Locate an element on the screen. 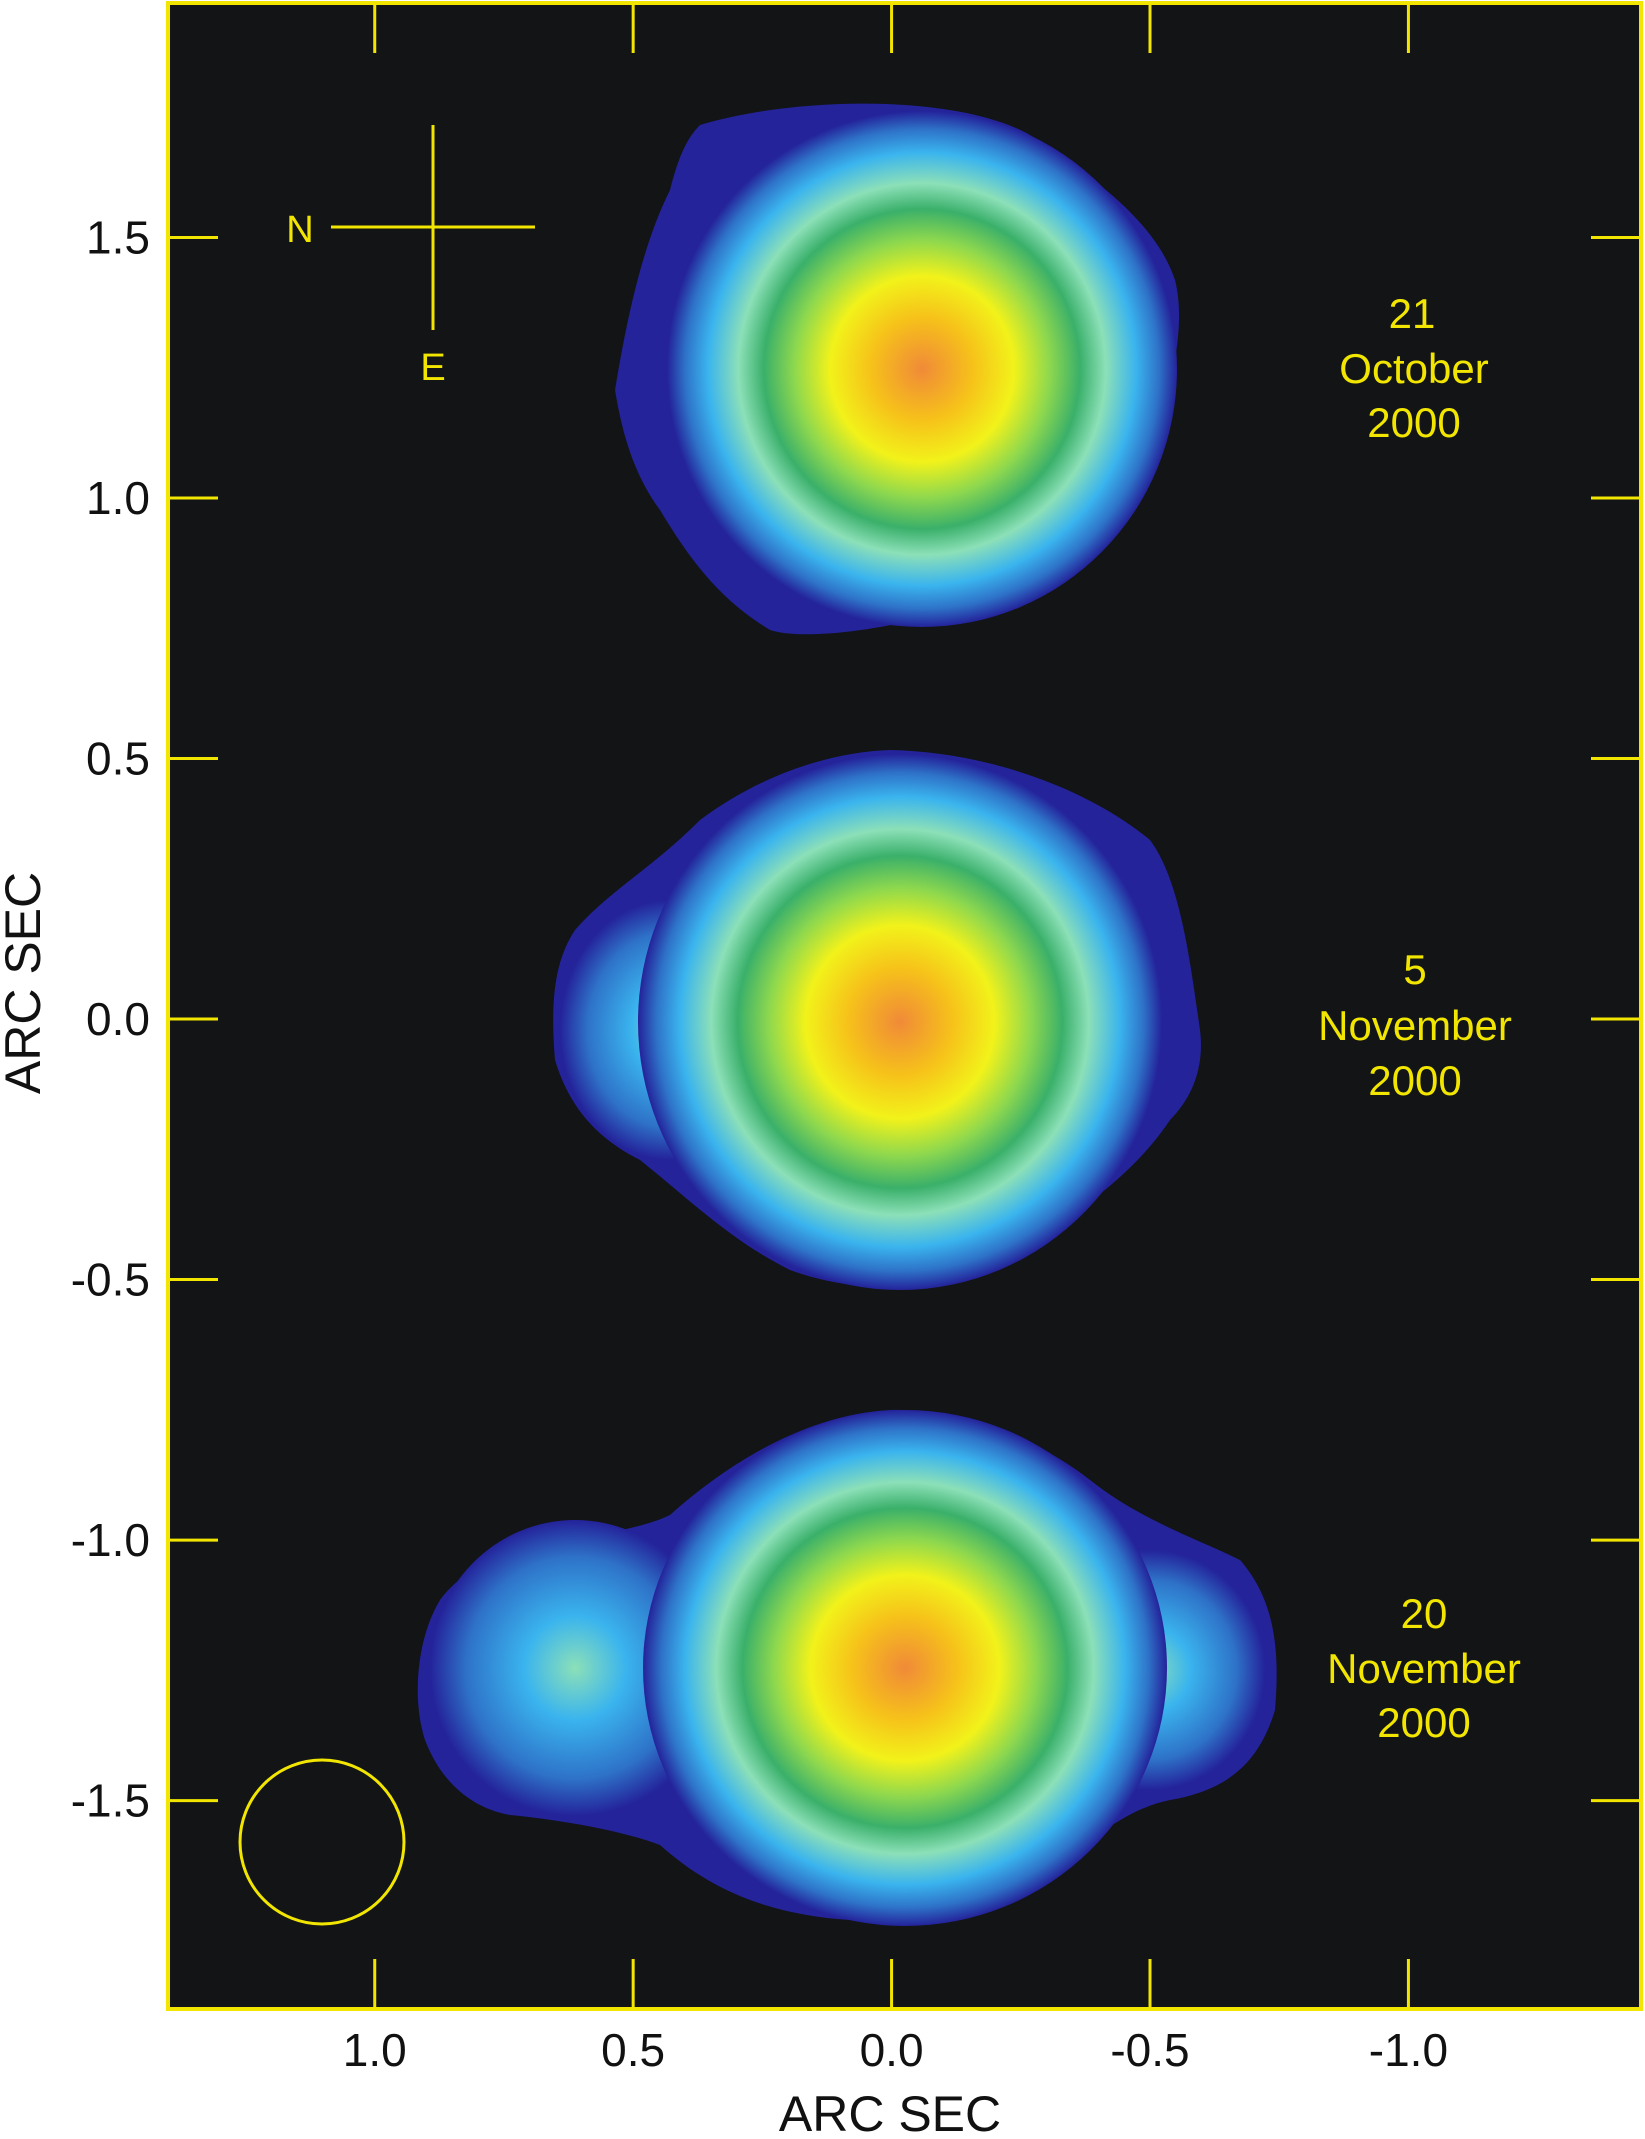 This screenshot has width=1645, height=2139. epoch-3-western-component is located at coordinates (575, 1668).